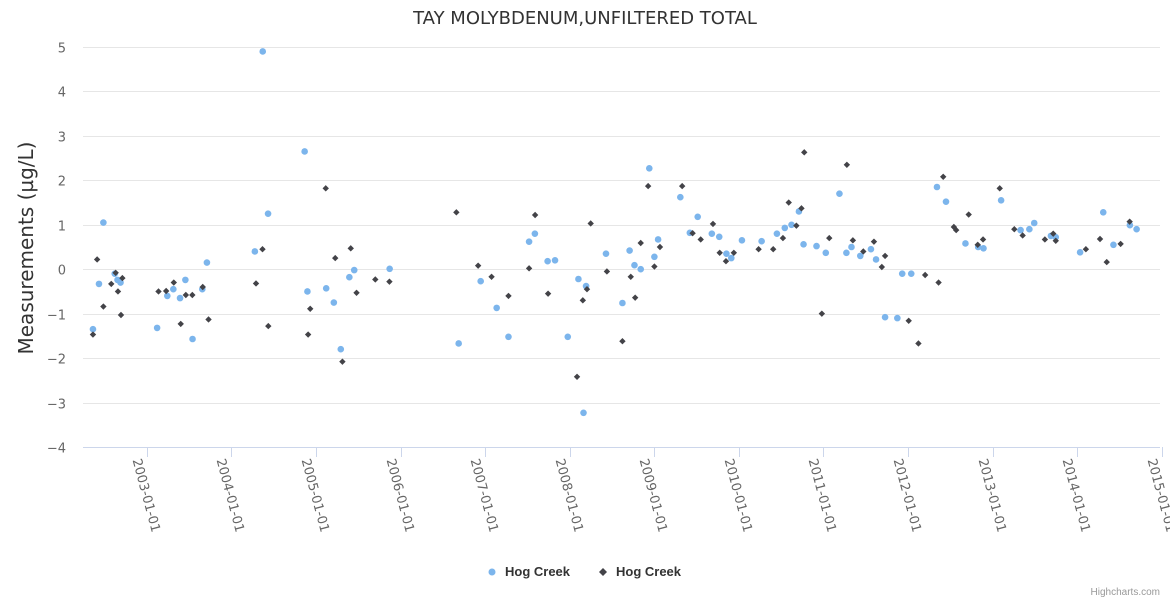 The image size is (1170, 604). What do you see at coordinates (56, 449) in the screenshot?
I see `y-tick-label: −4` at bounding box center [56, 449].